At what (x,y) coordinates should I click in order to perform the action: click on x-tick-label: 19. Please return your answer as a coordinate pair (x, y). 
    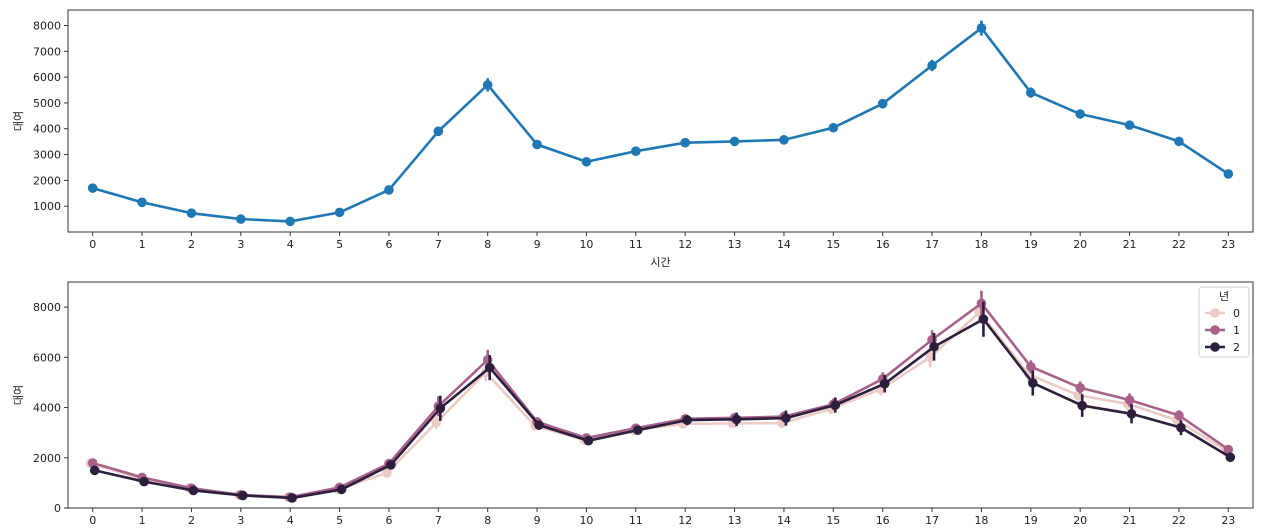
    Looking at the image, I should click on (1031, 520).